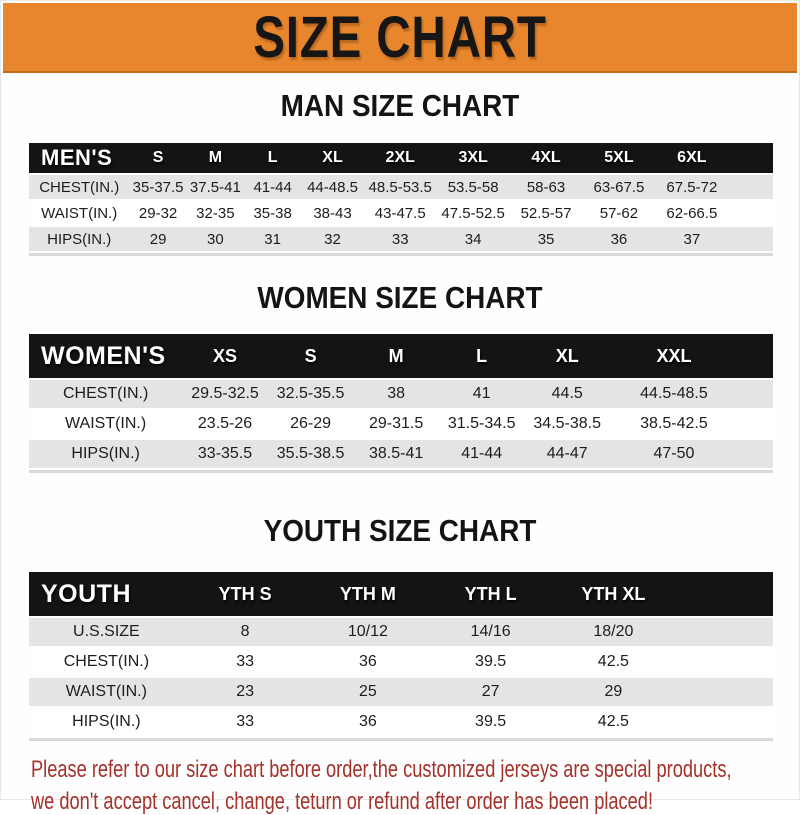  What do you see at coordinates (401, 662) in the screenshot?
I see `table-row: CHEST(IN.) 33 36 39.5 42.5` at bounding box center [401, 662].